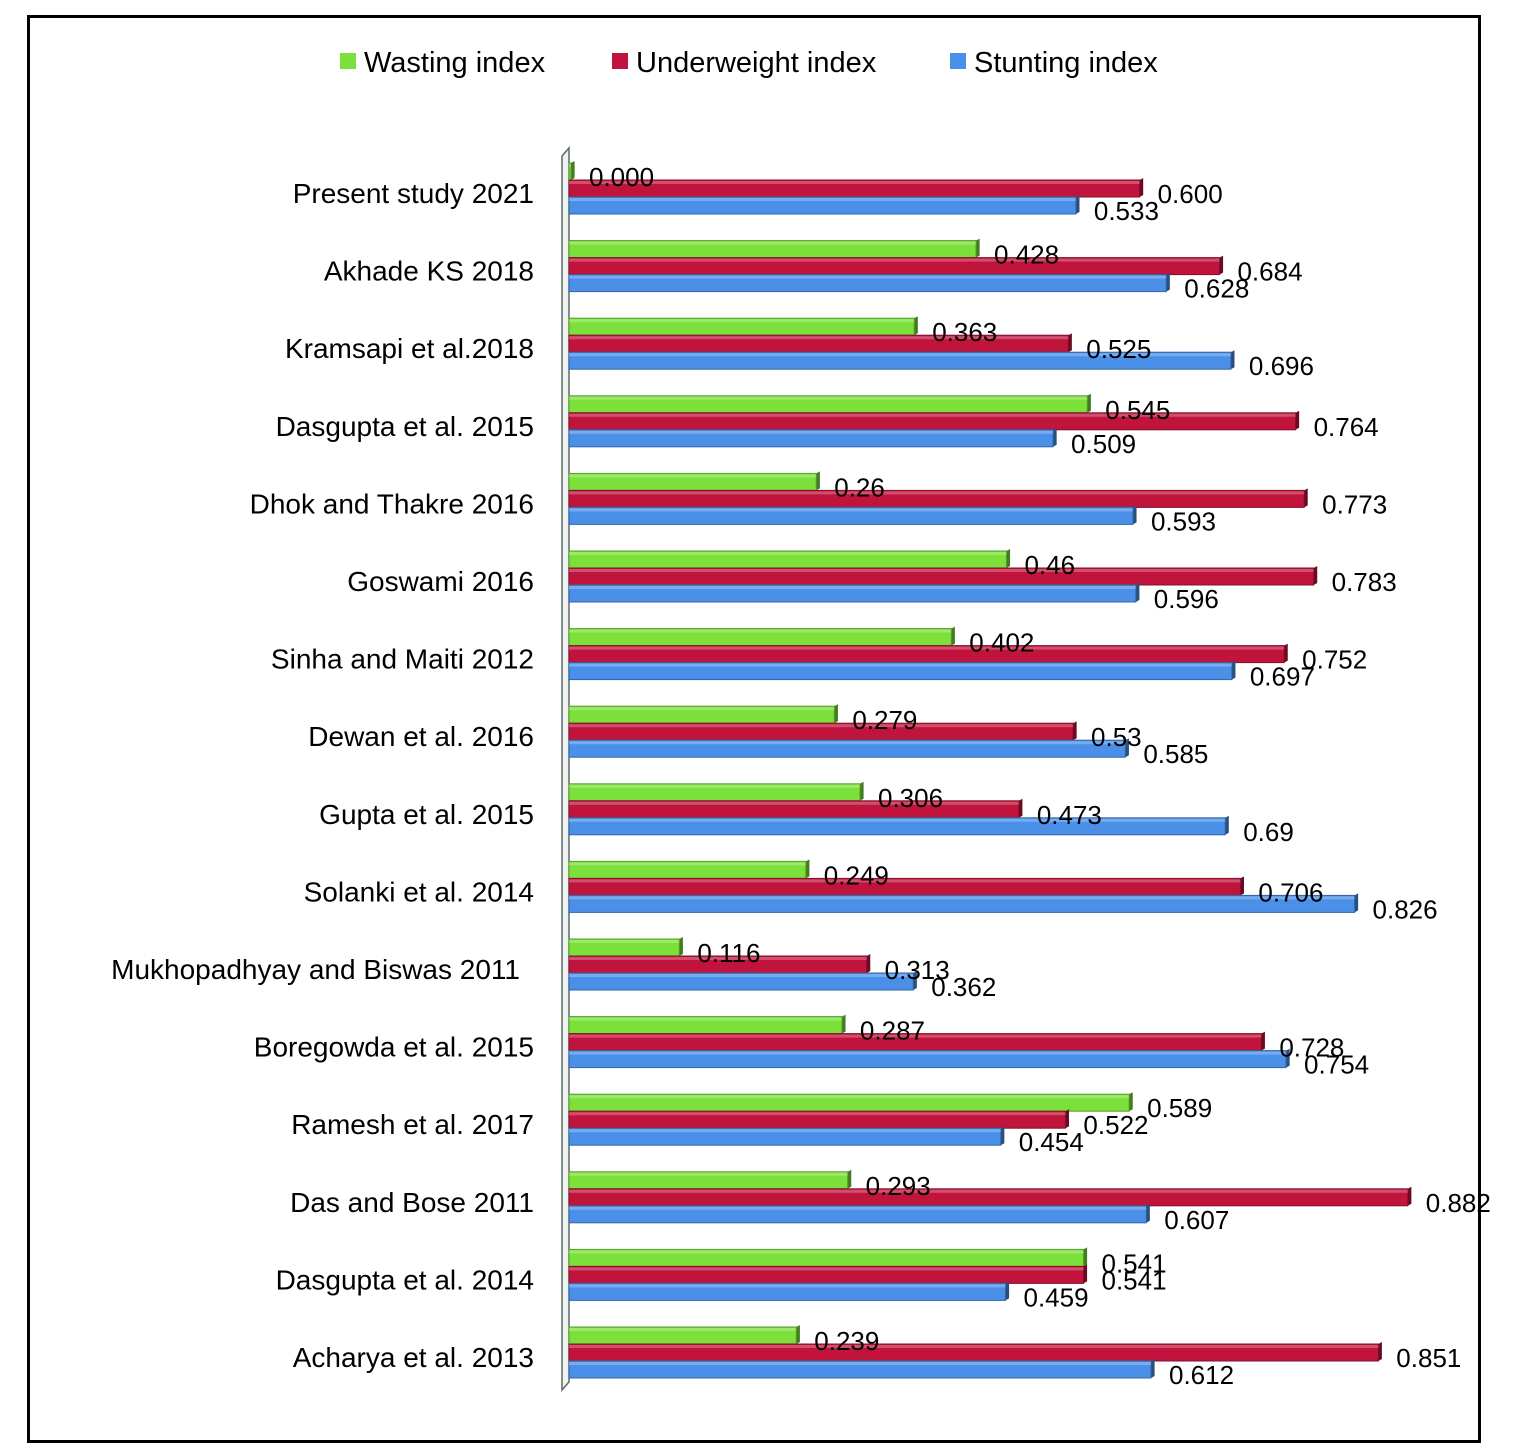 This screenshot has width=1517, height=1450. I want to click on category-label-8: Gupta et al. 2015, so click(426, 814).